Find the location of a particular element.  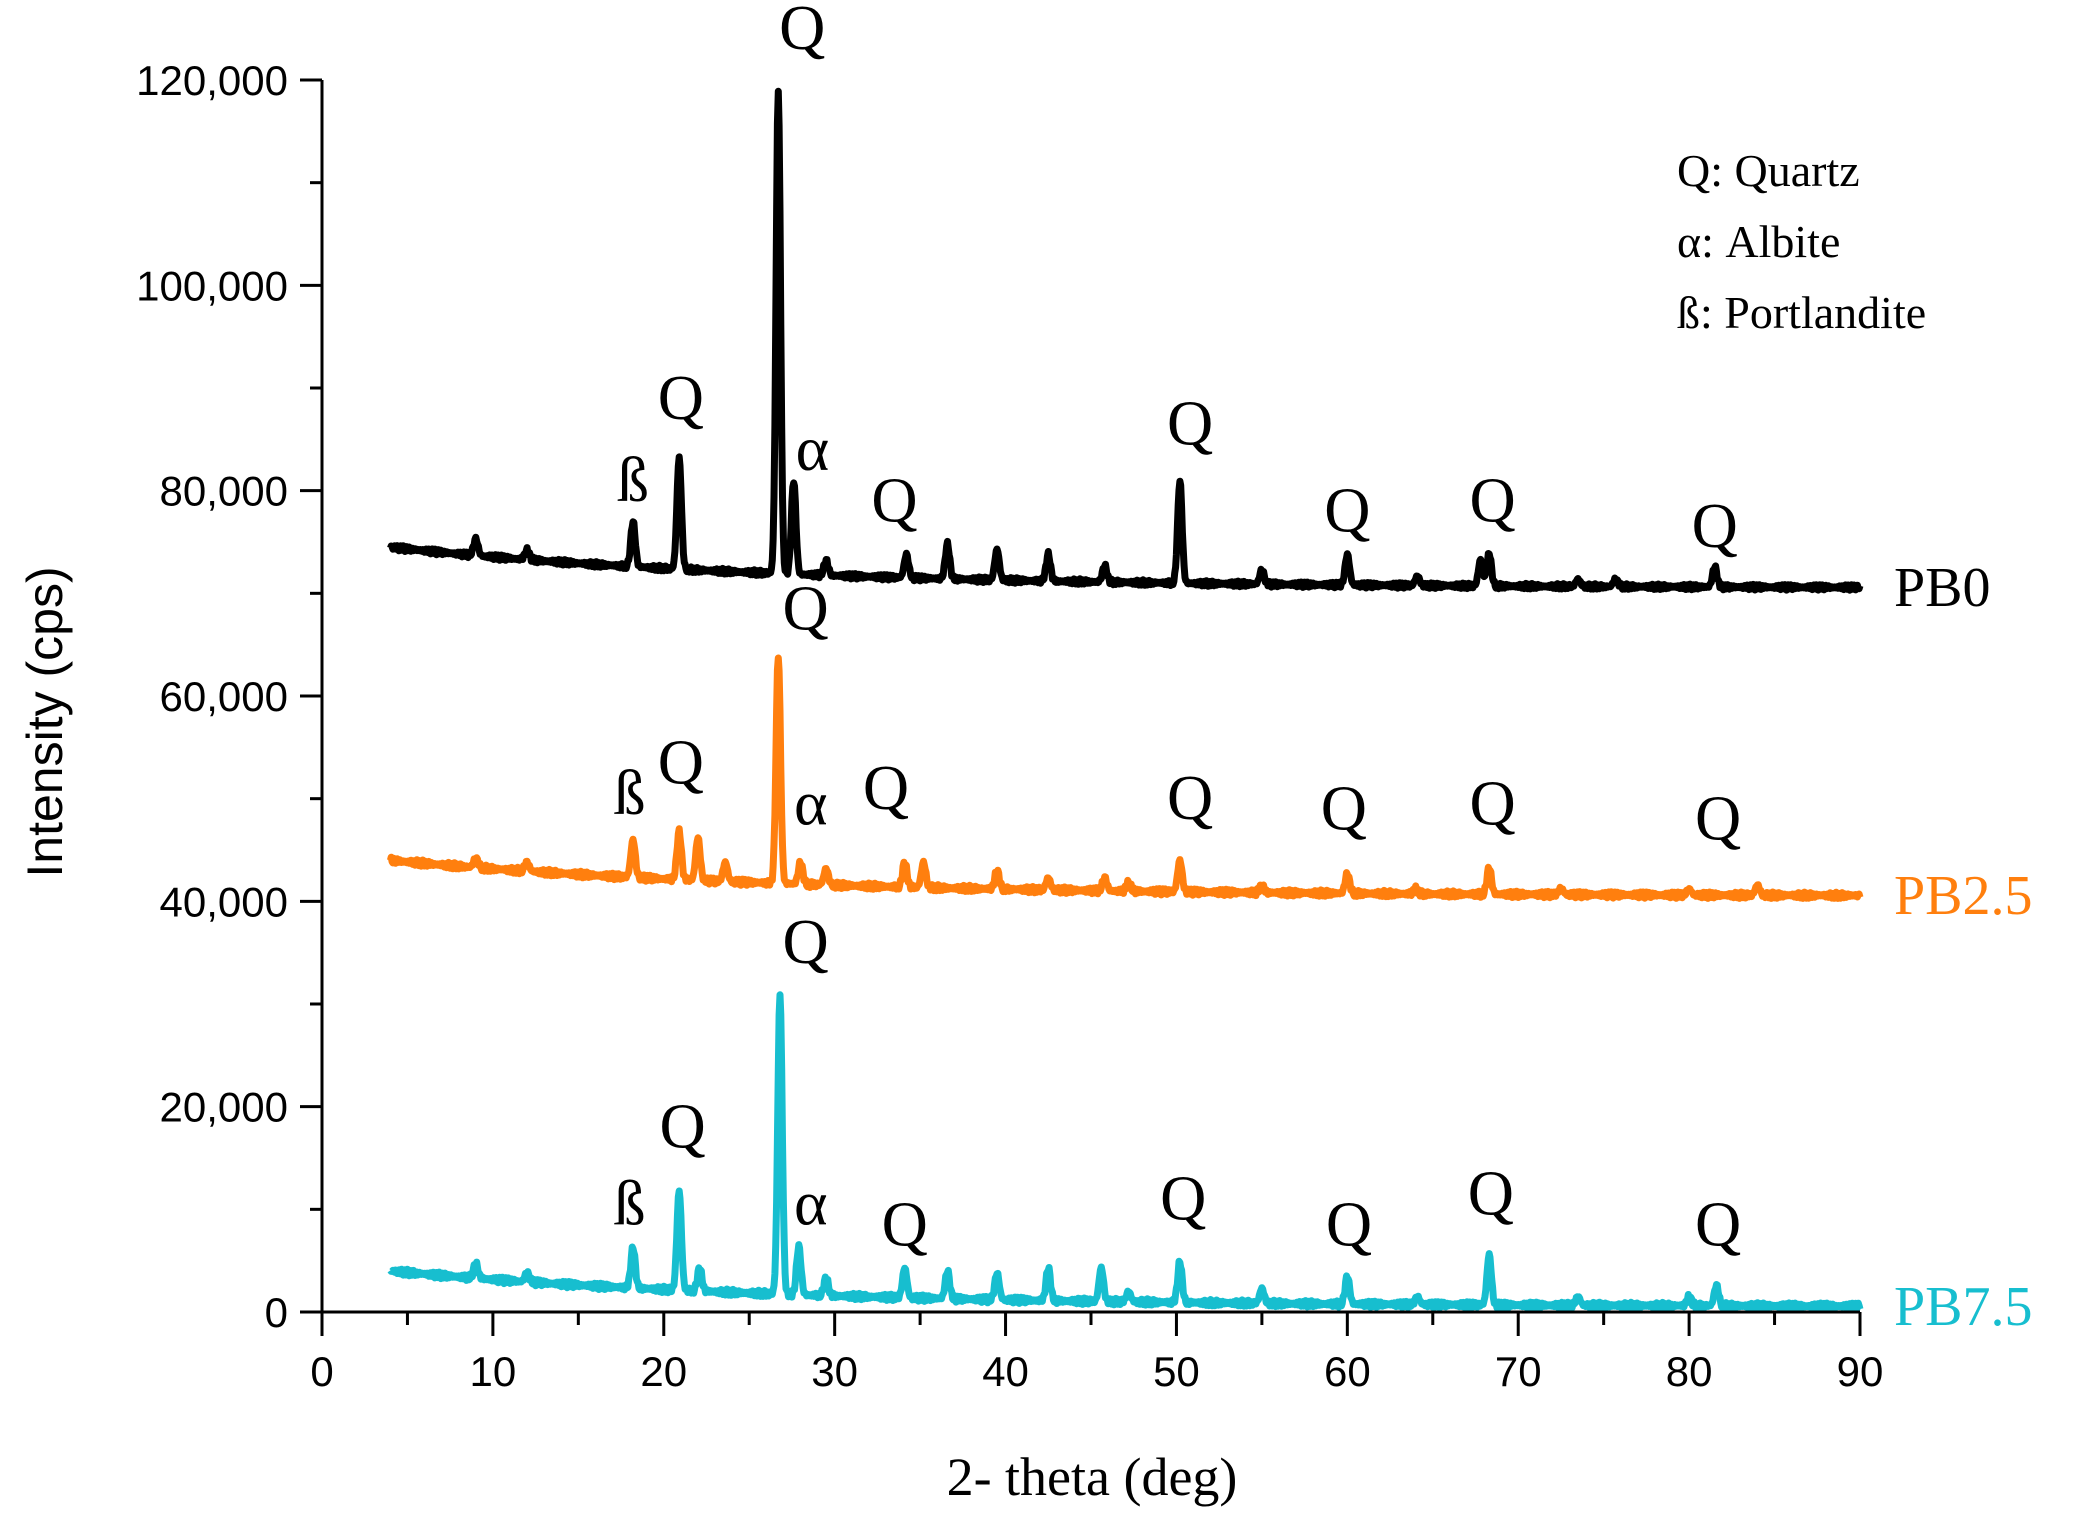

x-tick-label: 90 is located at coordinates (1860, 1371).